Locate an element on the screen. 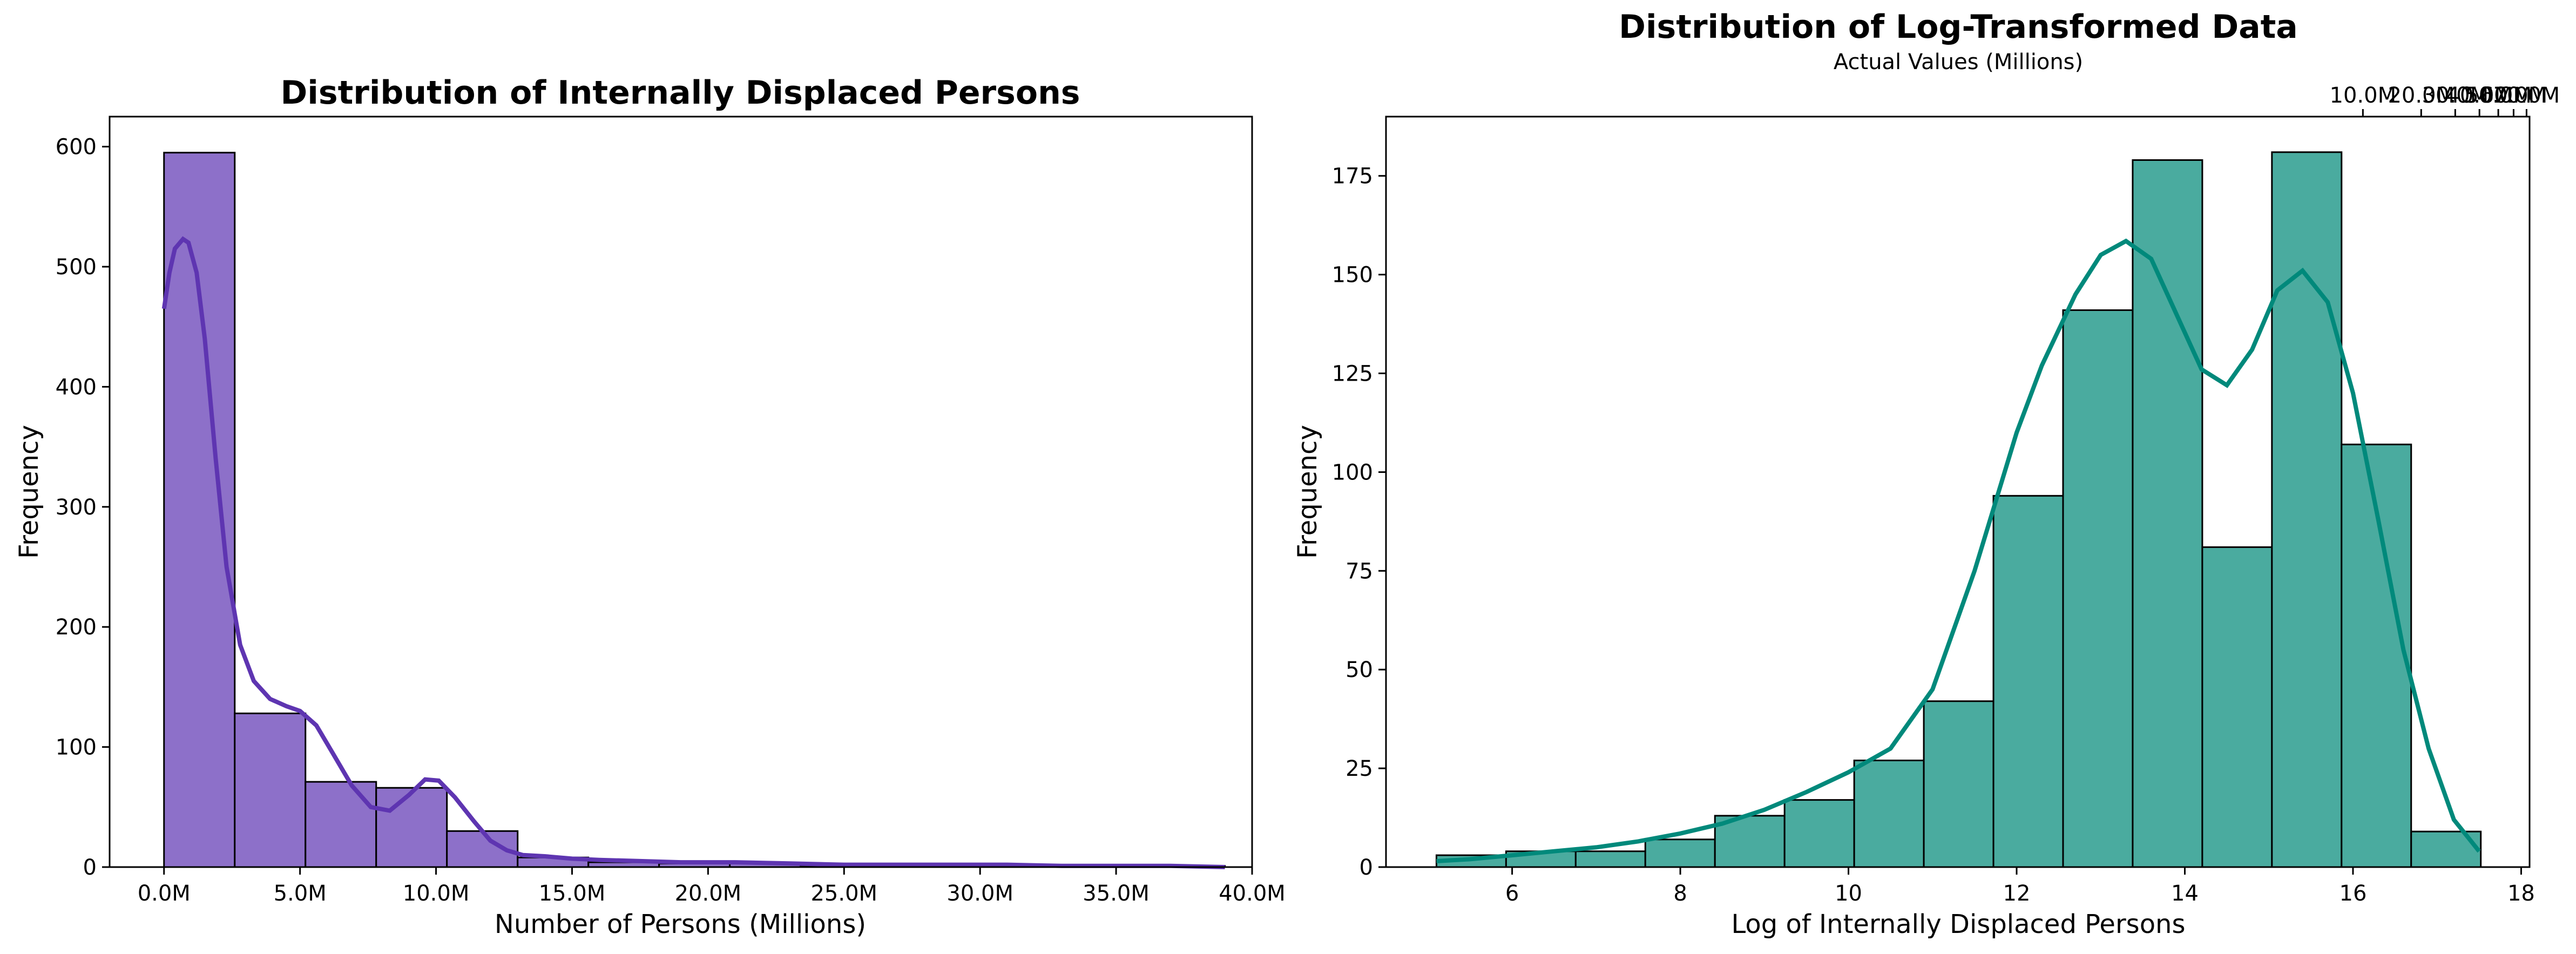 The image size is (2576, 954). top-tick-label: 60.0M is located at coordinates (2513, 95).